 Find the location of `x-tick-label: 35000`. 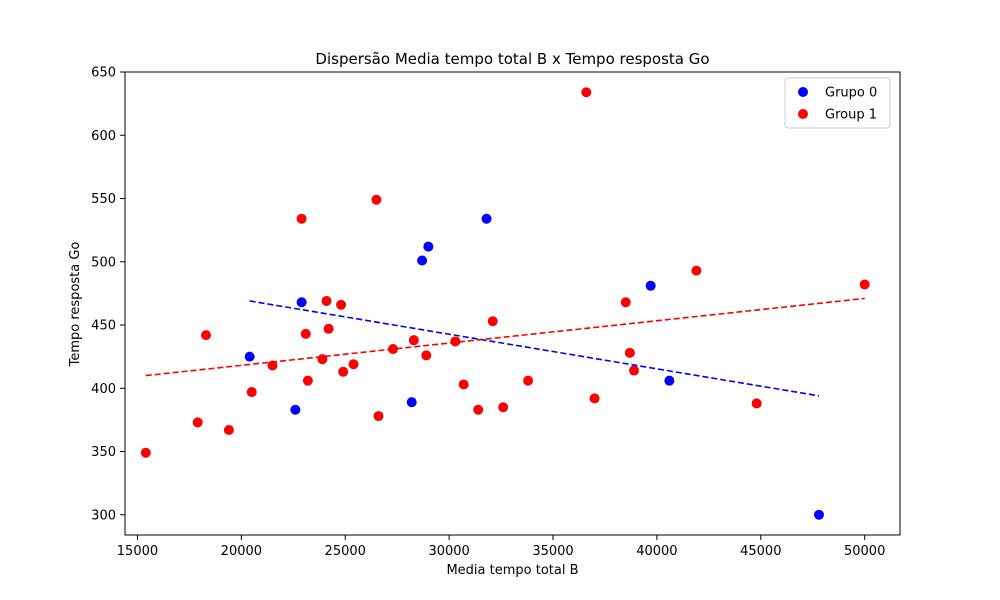

x-tick-label: 35000 is located at coordinates (552, 551).